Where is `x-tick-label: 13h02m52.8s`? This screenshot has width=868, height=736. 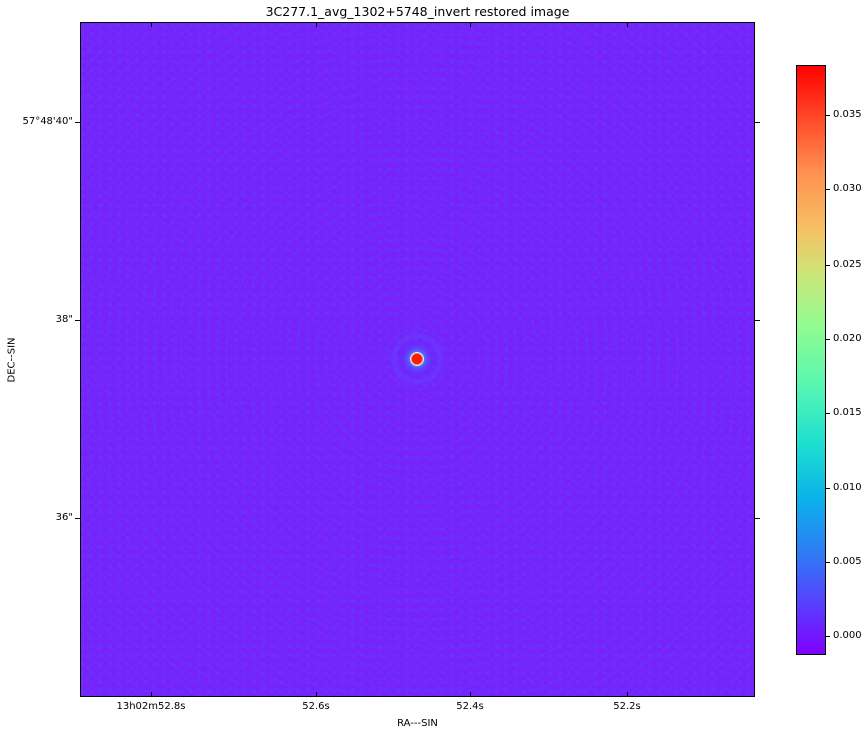
x-tick-label: 13h02m52.8s is located at coordinates (151, 706).